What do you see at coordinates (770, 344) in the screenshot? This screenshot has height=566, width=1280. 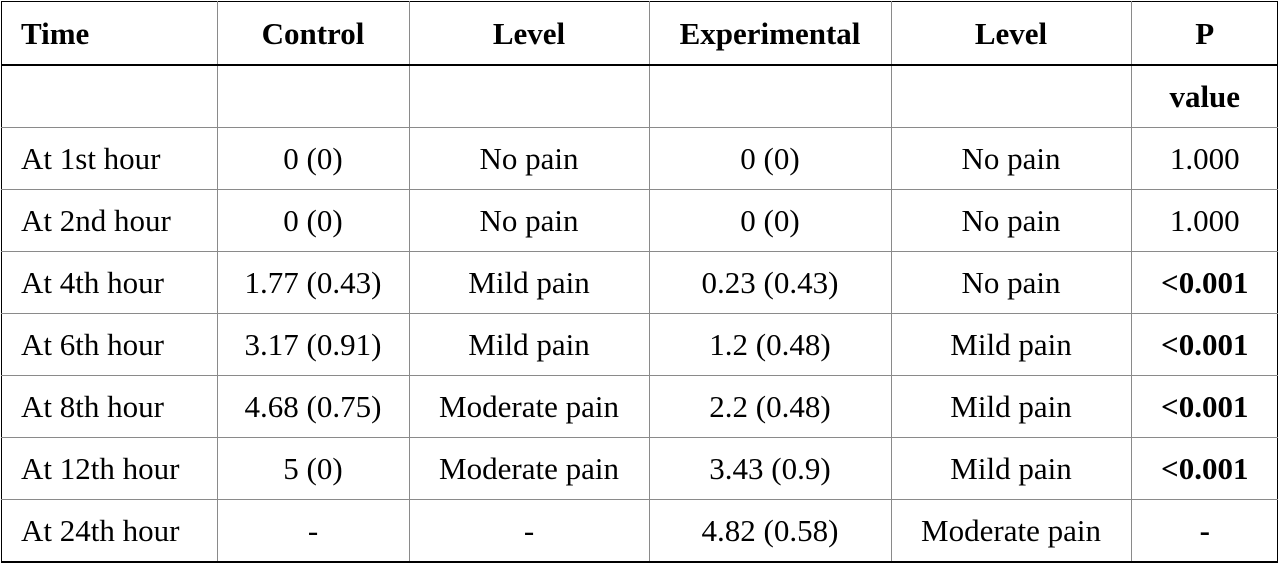 I see `cell-experimental: 1.2 (0.48)` at bounding box center [770, 344].